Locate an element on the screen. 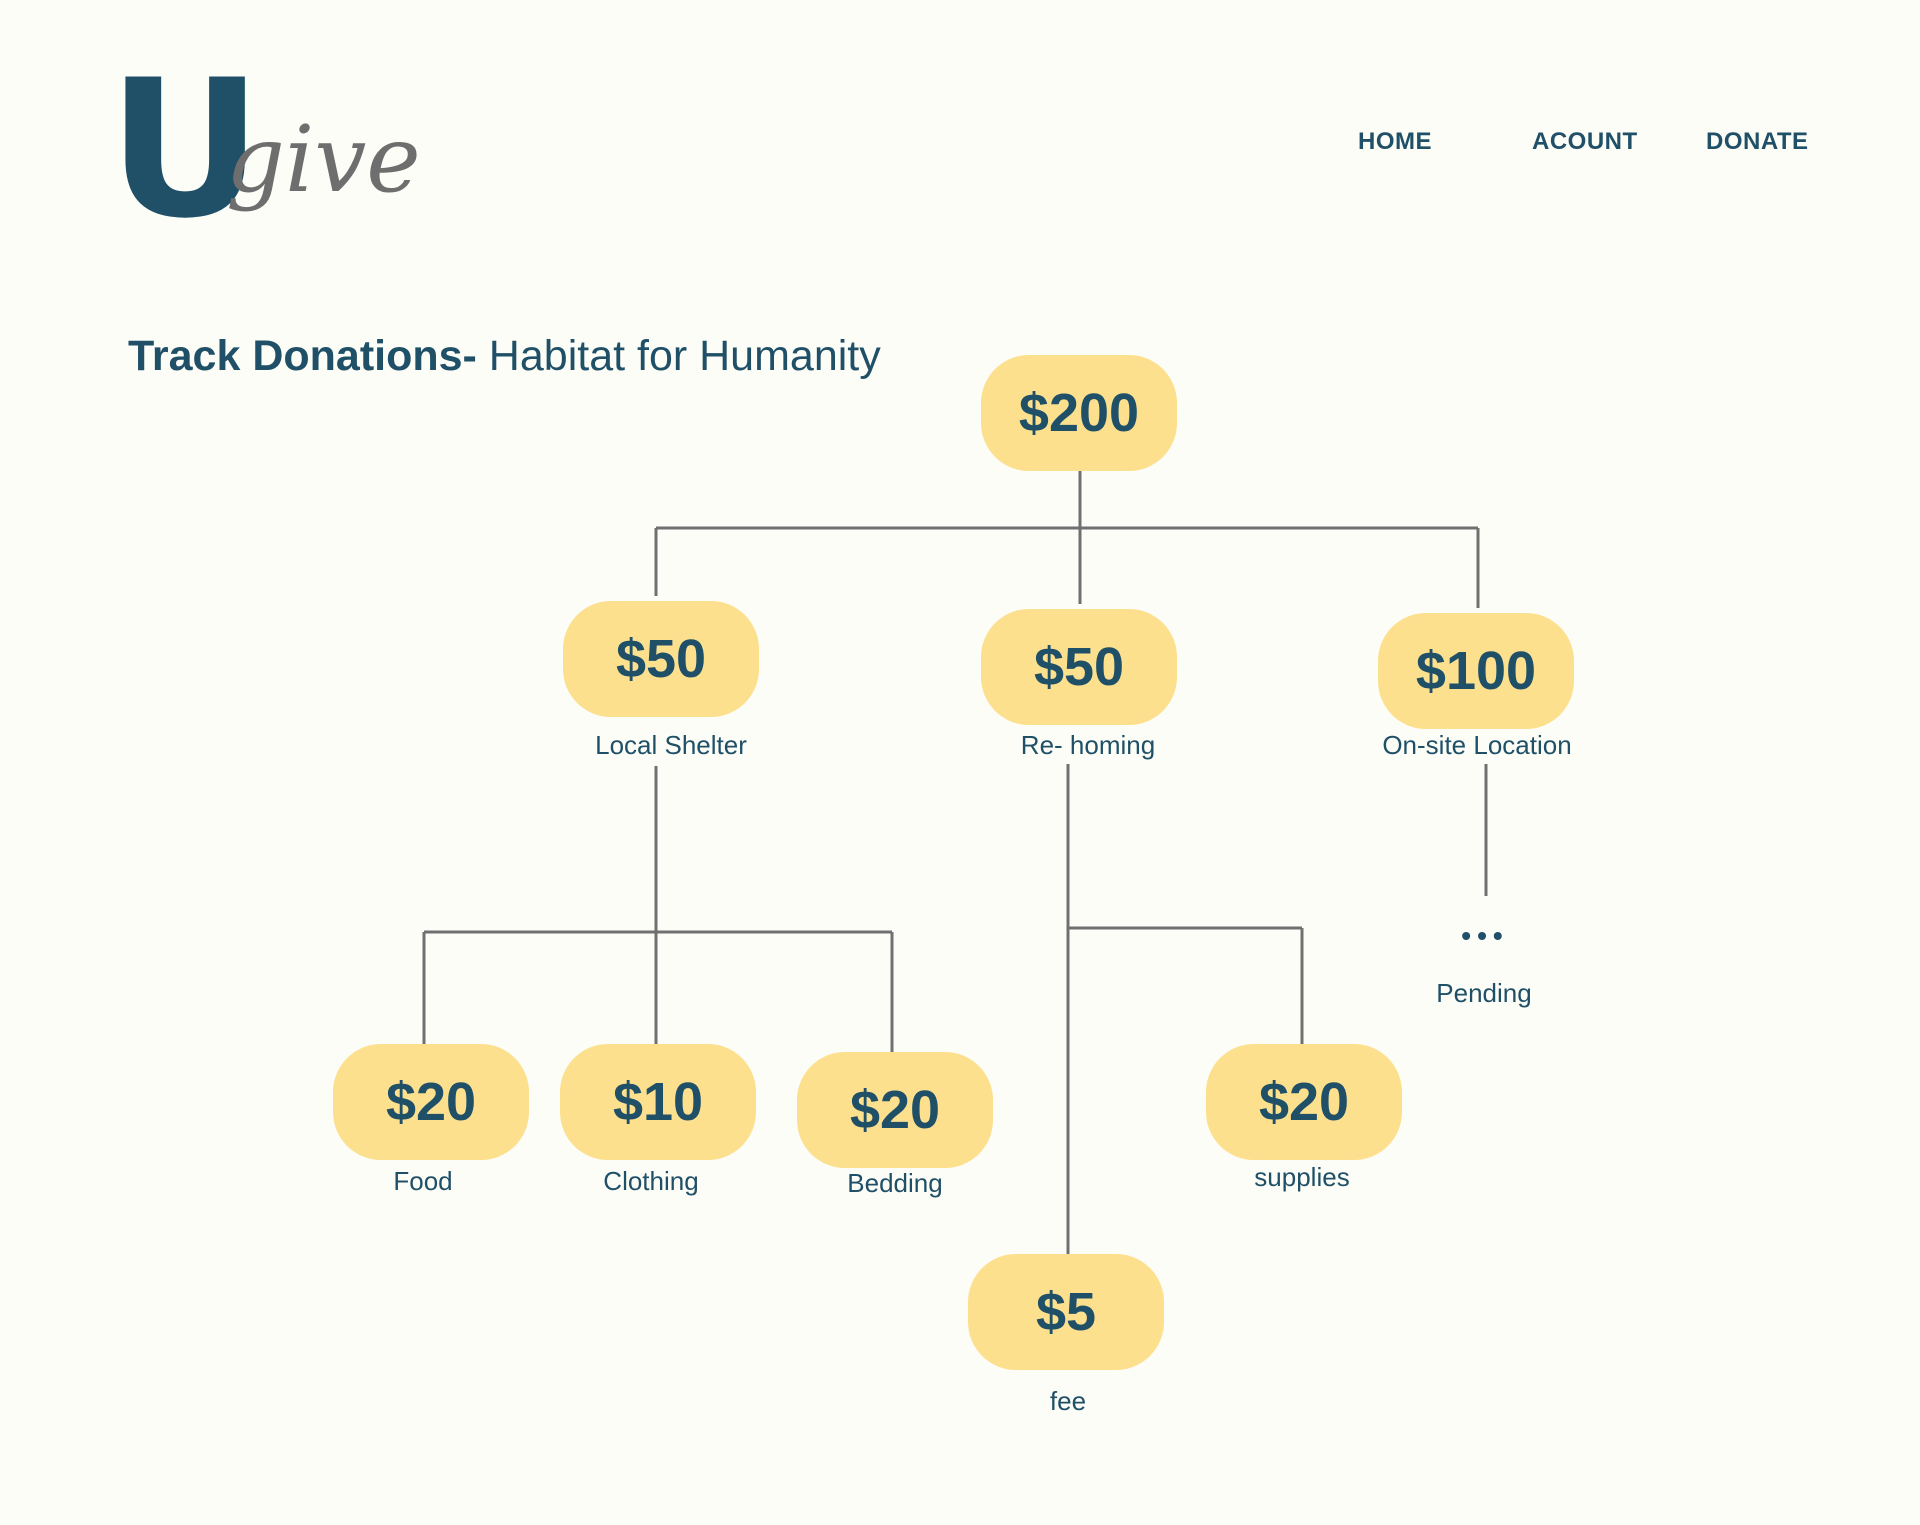 This screenshot has width=1920, height=1525. node-fee: $5 is located at coordinates (1066, 1312).